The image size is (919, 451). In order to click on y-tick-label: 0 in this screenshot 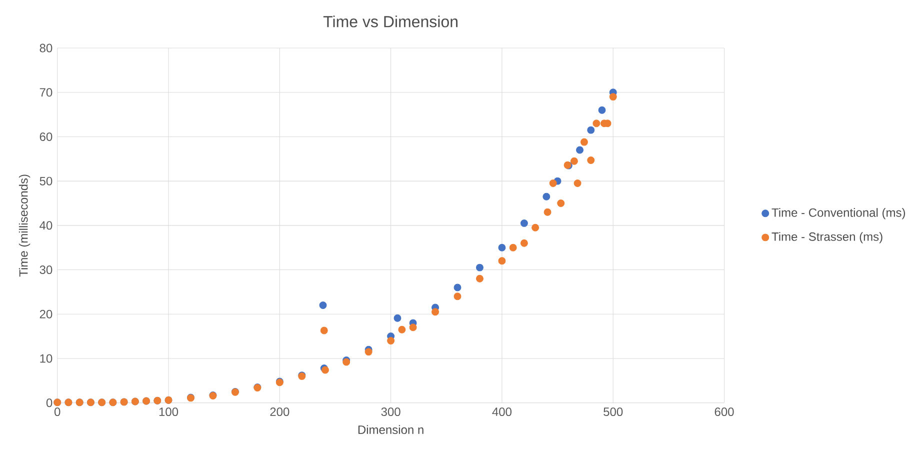, I will do `click(49, 403)`.